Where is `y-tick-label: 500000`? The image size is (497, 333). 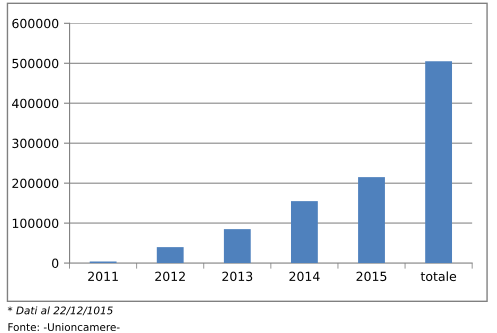 y-tick-label: 500000 is located at coordinates (35, 63).